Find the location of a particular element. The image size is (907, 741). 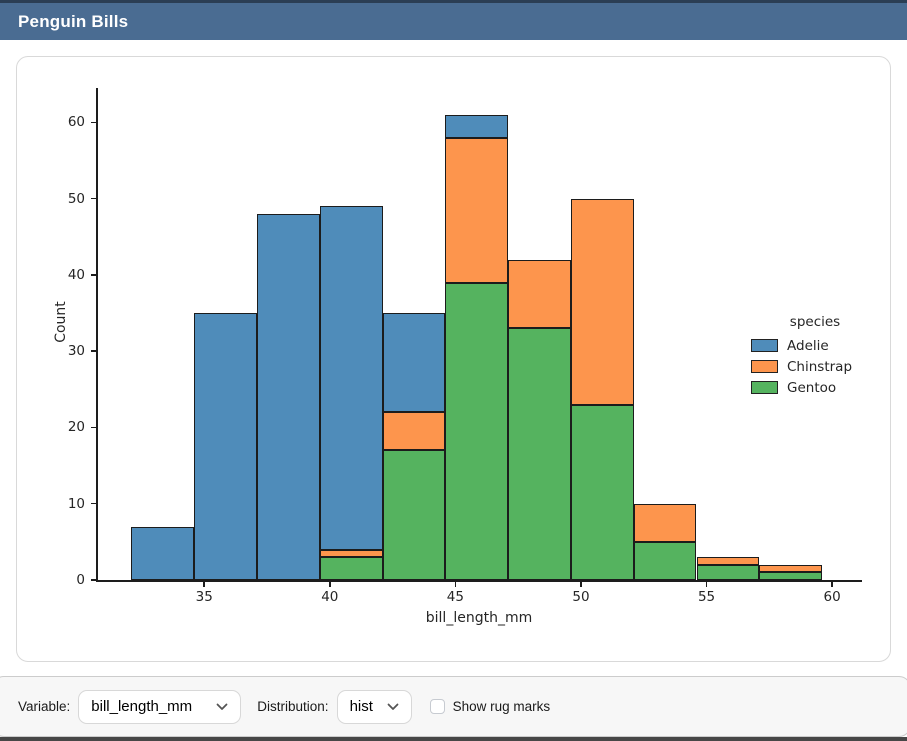

window-bottom-edge is located at coordinates (453, 739).